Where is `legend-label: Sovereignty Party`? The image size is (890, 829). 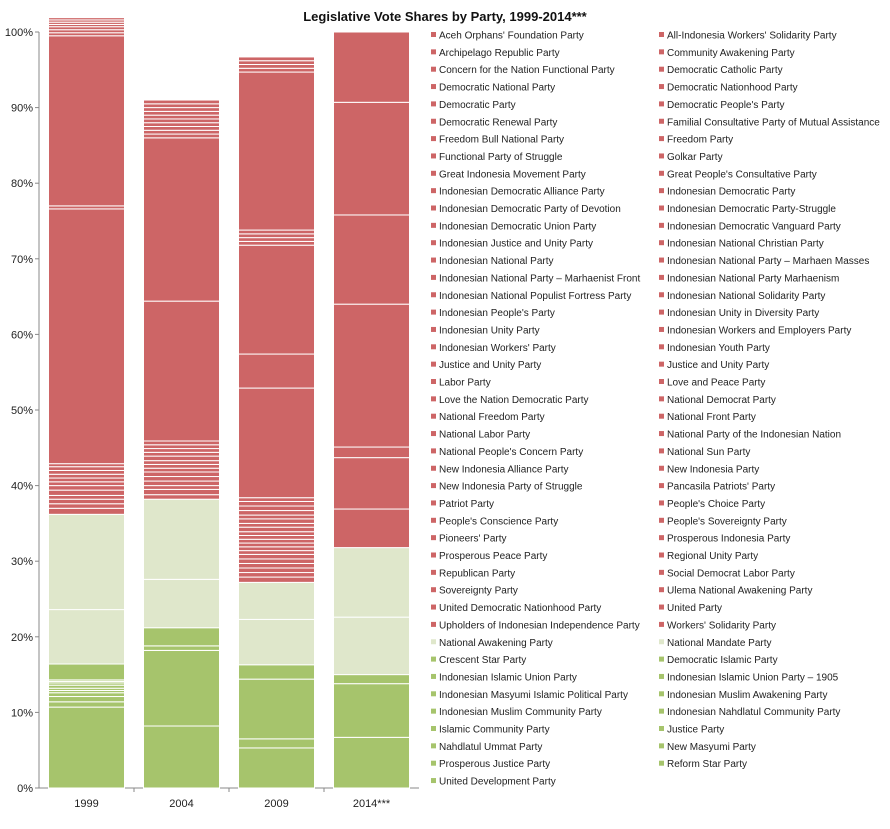 legend-label: Sovereignty Party is located at coordinates (478, 591).